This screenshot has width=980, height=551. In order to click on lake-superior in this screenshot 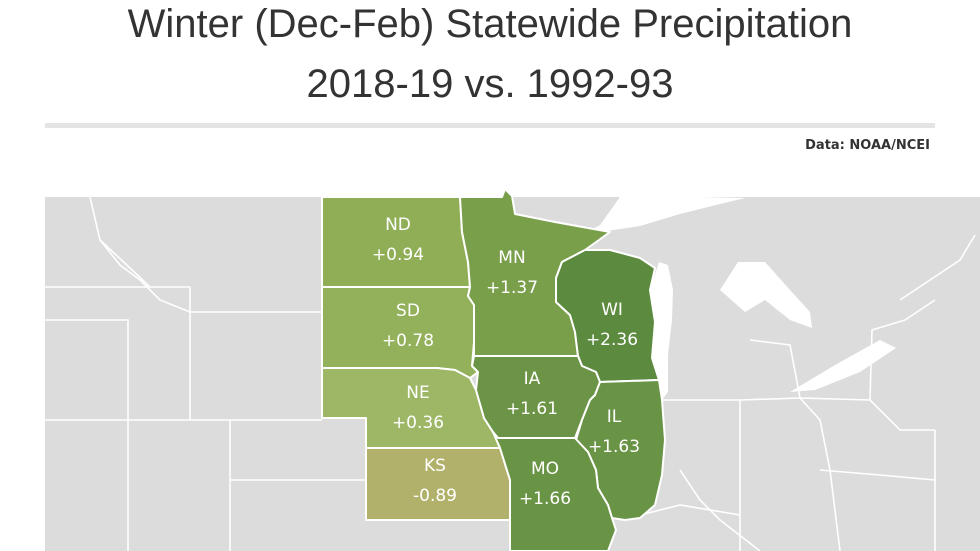, I will do `click(650, 222)`.